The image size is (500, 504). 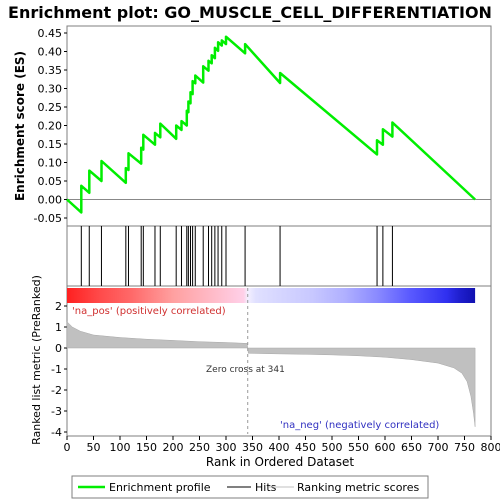 What do you see at coordinates (245, 370) in the screenshot?
I see `zero-cross-label: Zero cross at 341` at bounding box center [245, 370].